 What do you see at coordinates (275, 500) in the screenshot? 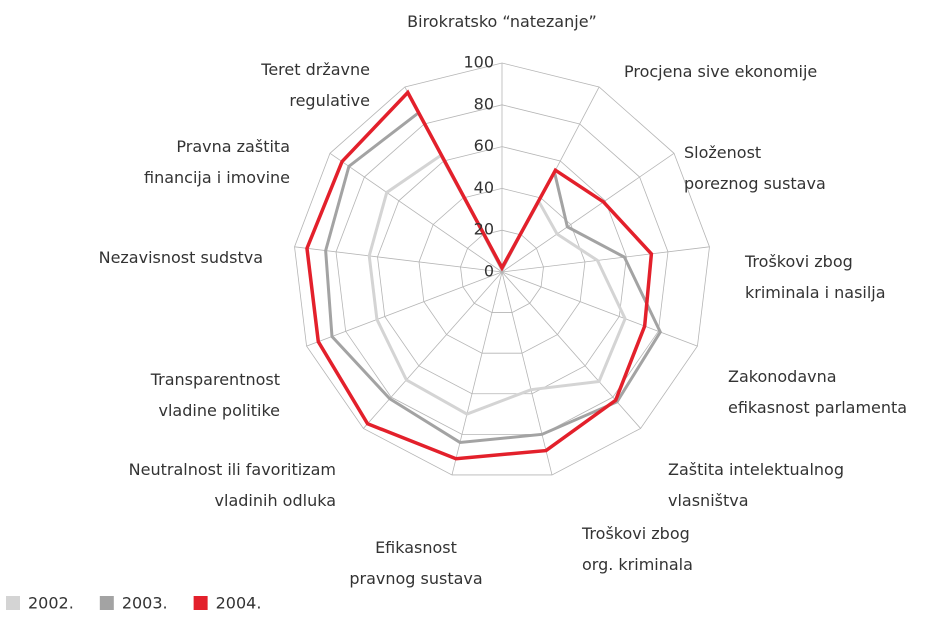
I see `axis-label-line: vladinih odluka` at bounding box center [275, 500].